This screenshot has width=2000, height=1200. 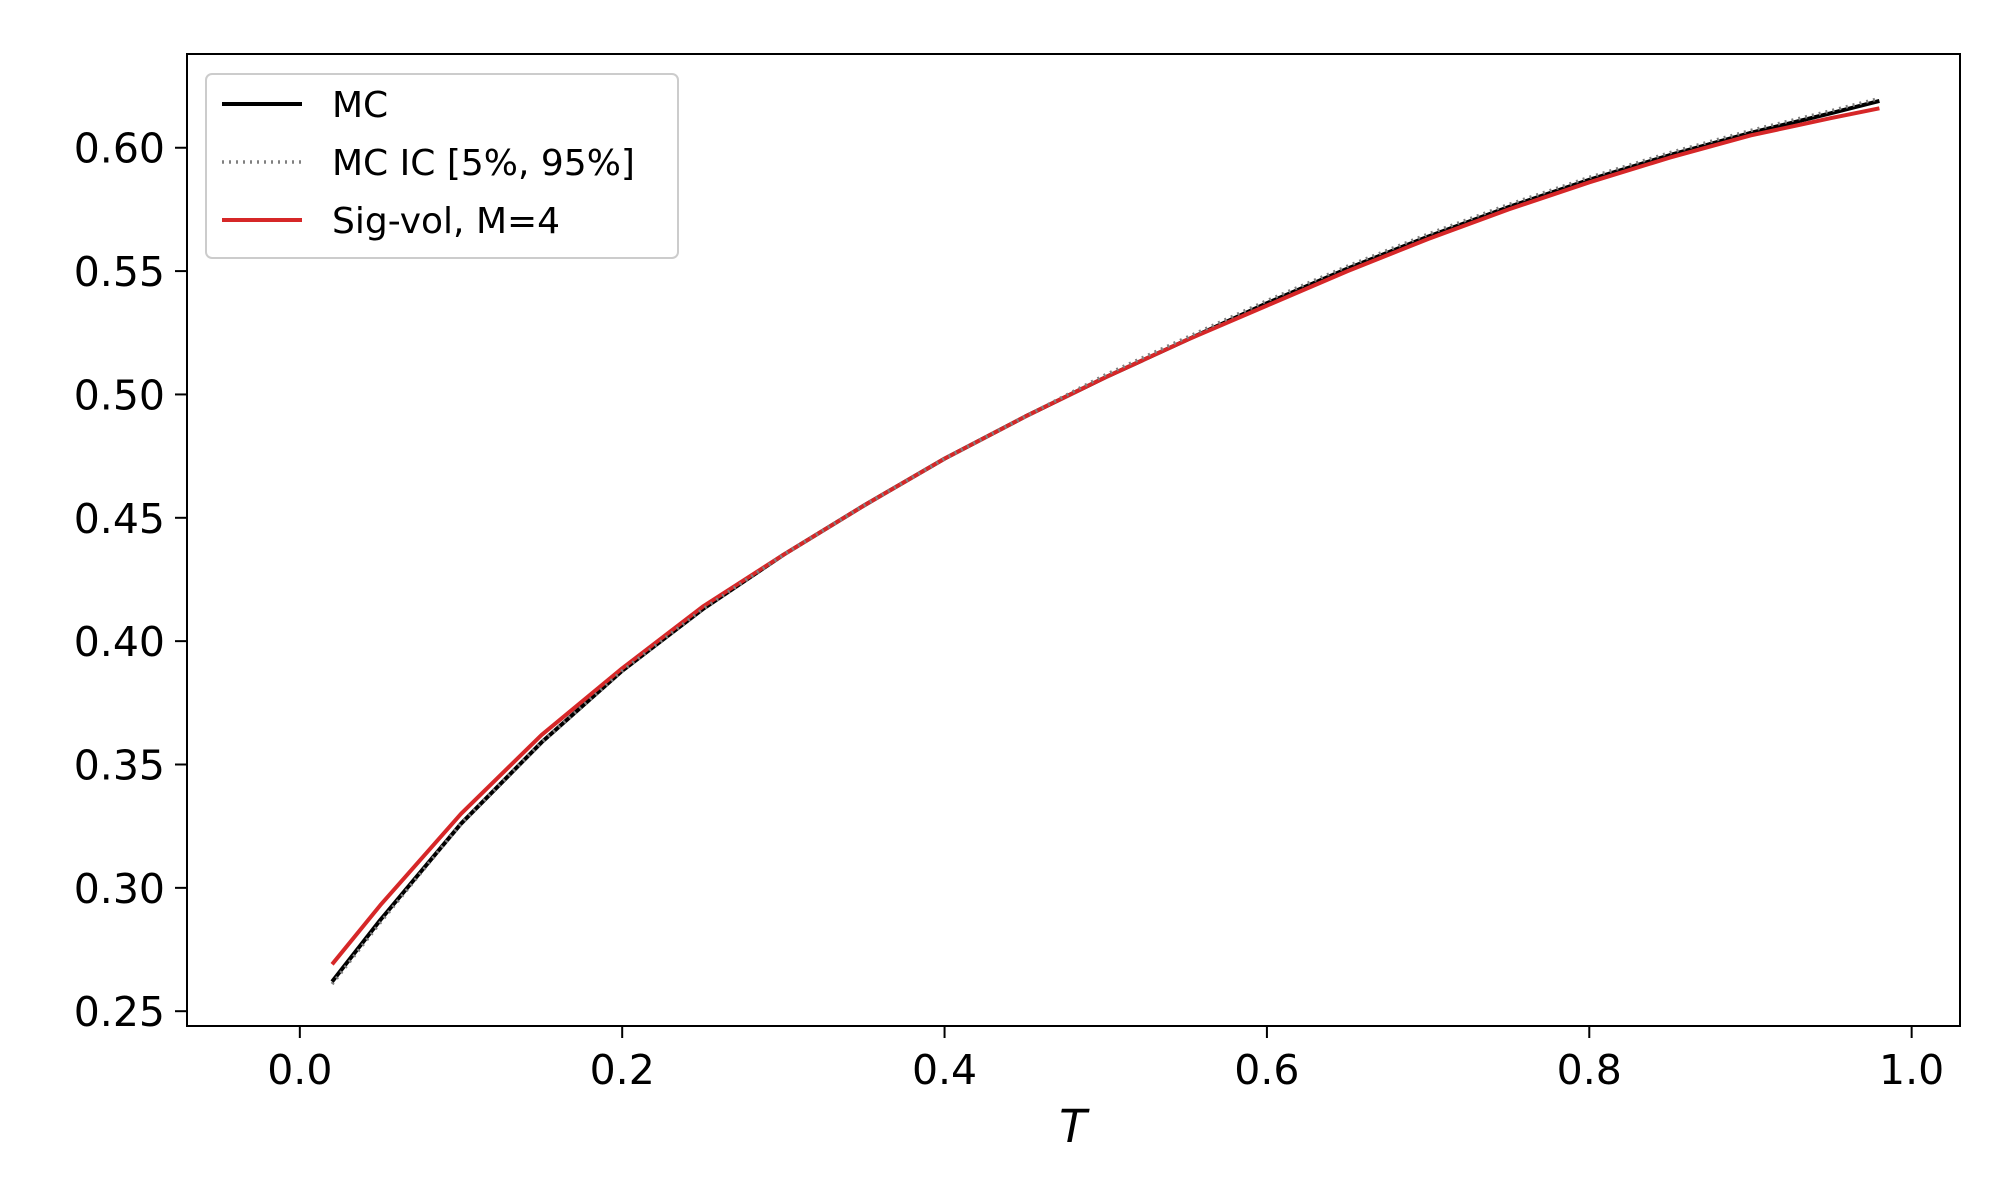 What do you see at coordinates (119, 149) in the screenshot?
I see `y-tick-label: 0.60` at bounding box center [119, 149].